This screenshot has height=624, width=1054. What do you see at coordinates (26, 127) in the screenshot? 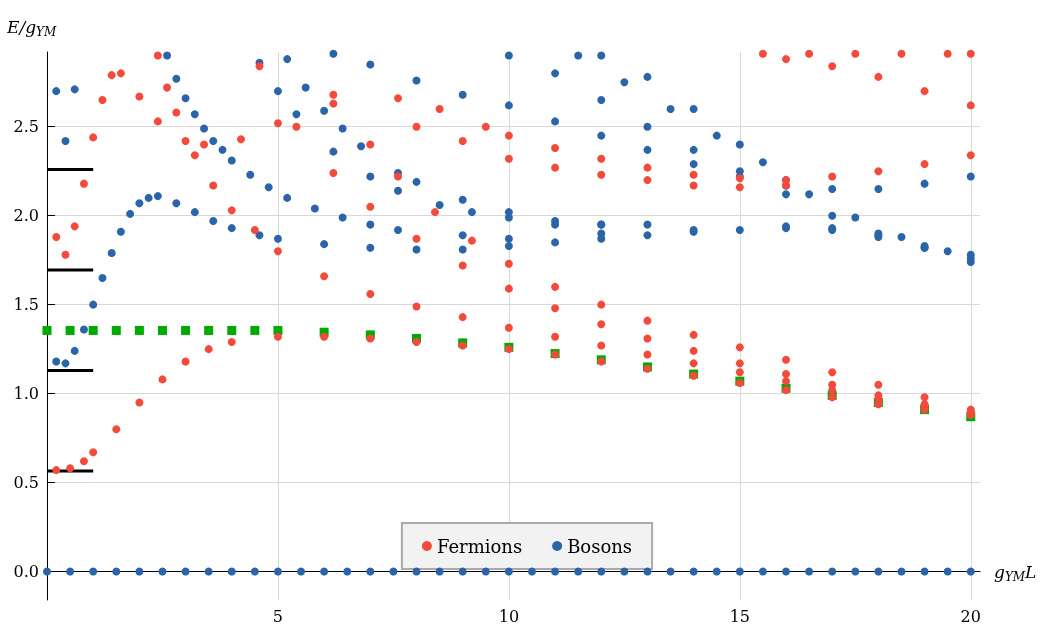
I see `y-tick-label: 2.5` at bounding box center [26, 127].